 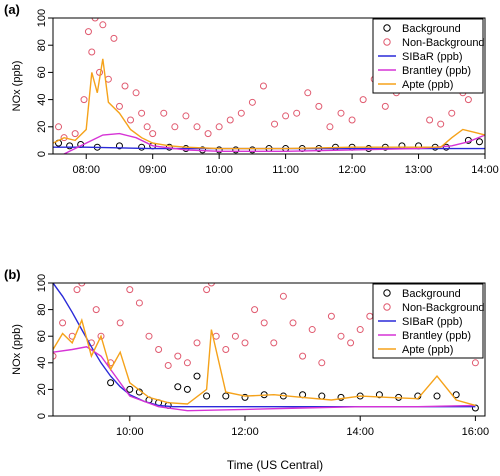 What do you see at coordinates (245, 432) in the screenshot?
I see `x-tick-label: 12:00` at bounding box center [245, 432].